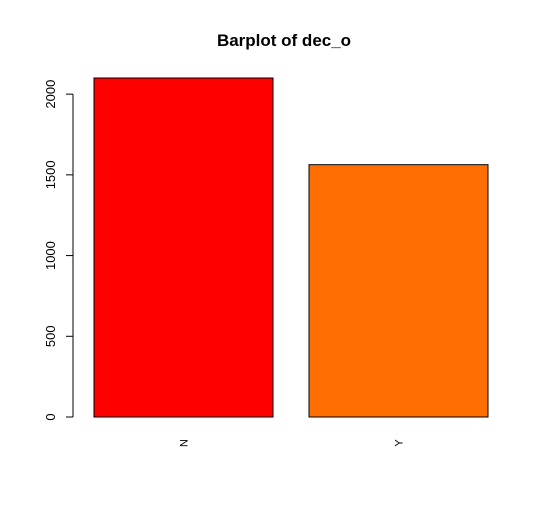  Describe the element at coordinates (50, 174) in the screenshot. I see `y-tick-label: 1500` at that location.